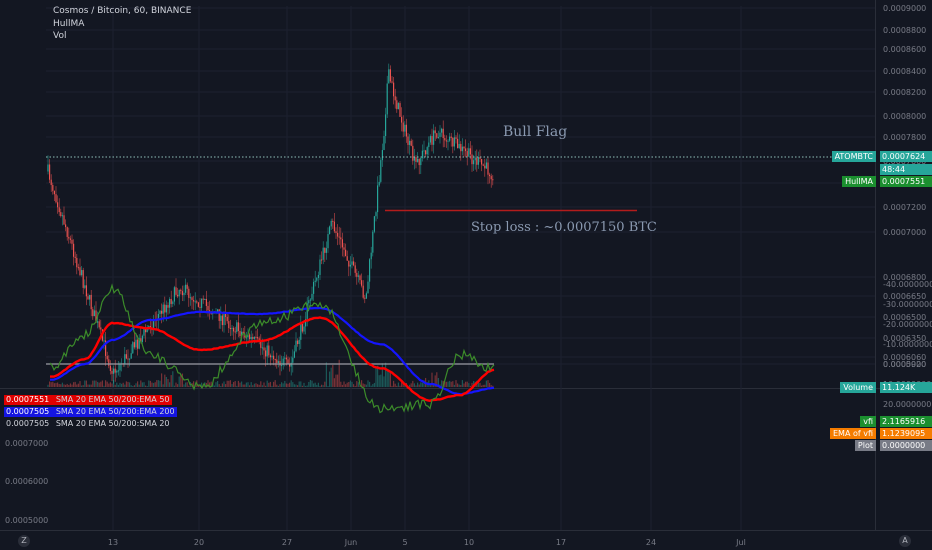 The width and height of the screenshot is (932, 550). I want to click on ema-vfi-label-tag: EMA of vfi, so click(853, 433).